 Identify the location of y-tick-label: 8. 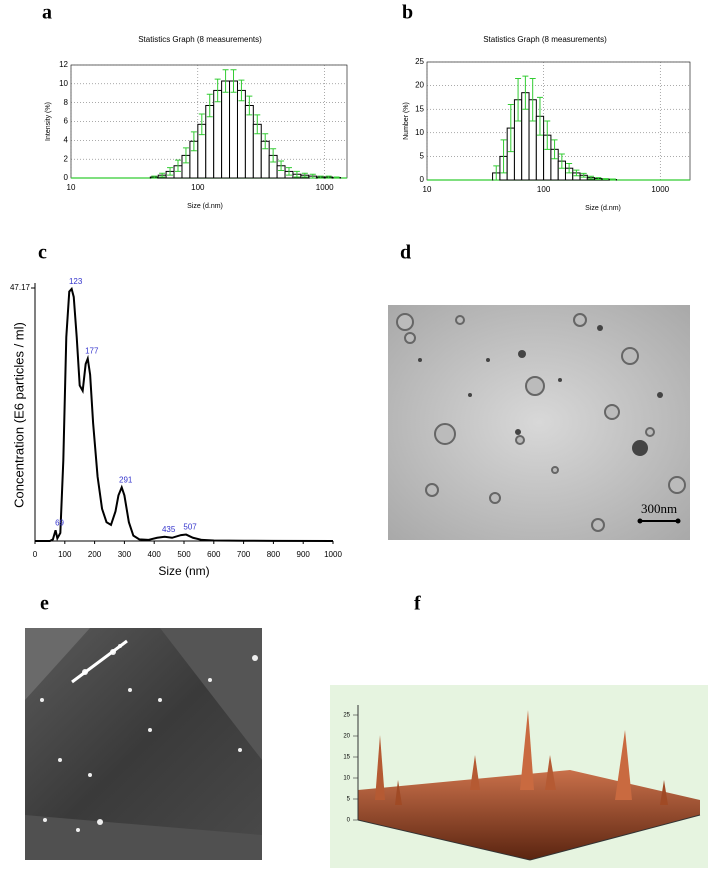
(66, 102).